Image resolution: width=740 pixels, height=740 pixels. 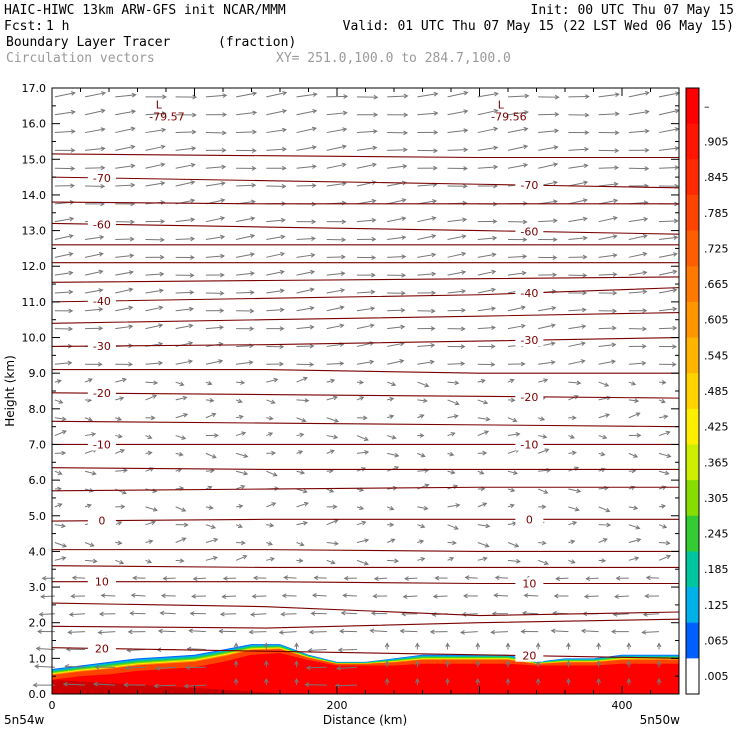 What do you see at coordinates (501, 105) in the screenshot?
I see `low-marker: L` at bounding box center [501, 105].